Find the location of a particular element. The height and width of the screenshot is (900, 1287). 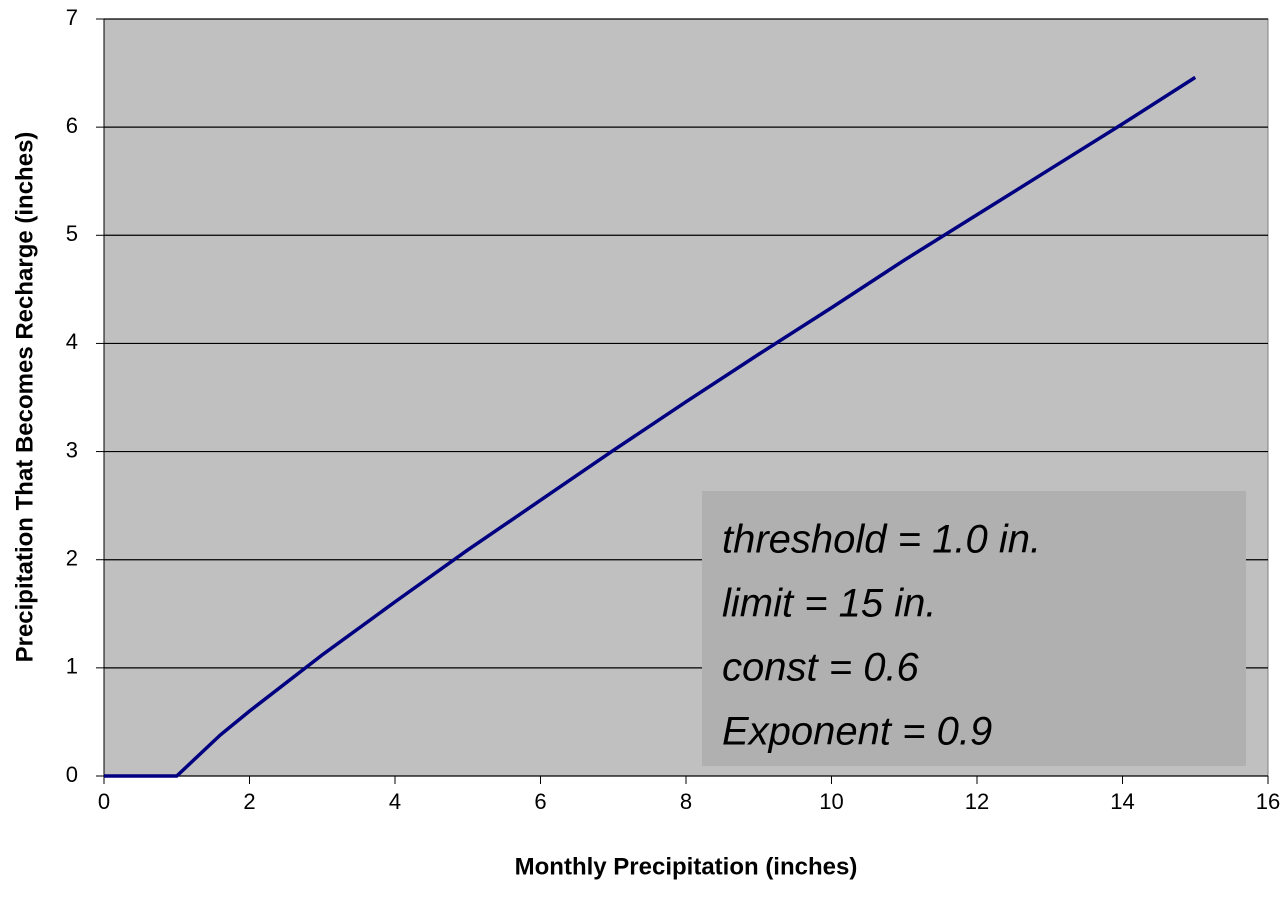

annotation-text: threshold = 1.0 in. is located at coordinates (881, 540).